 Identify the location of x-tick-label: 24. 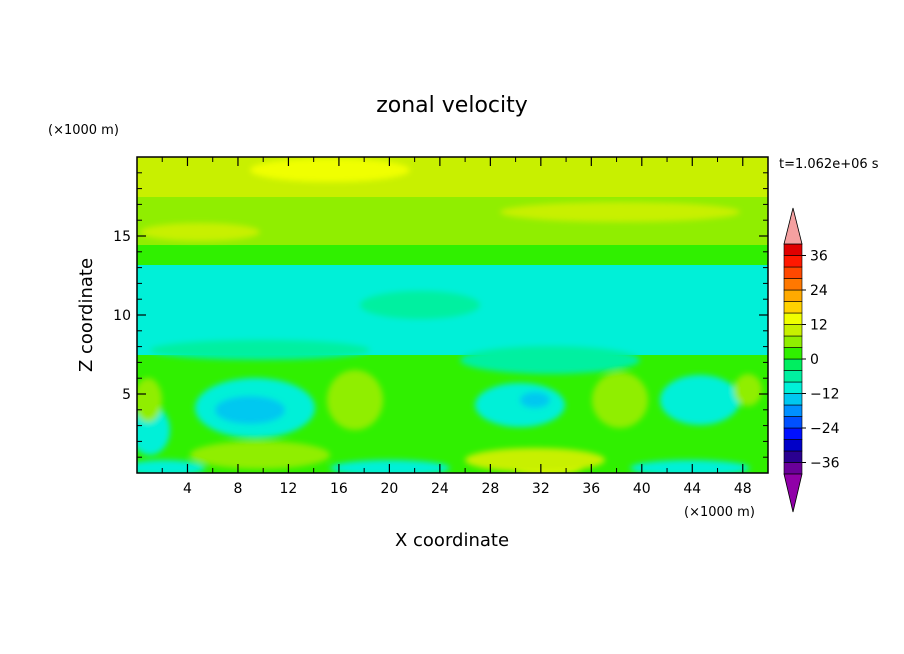
(440, 489).